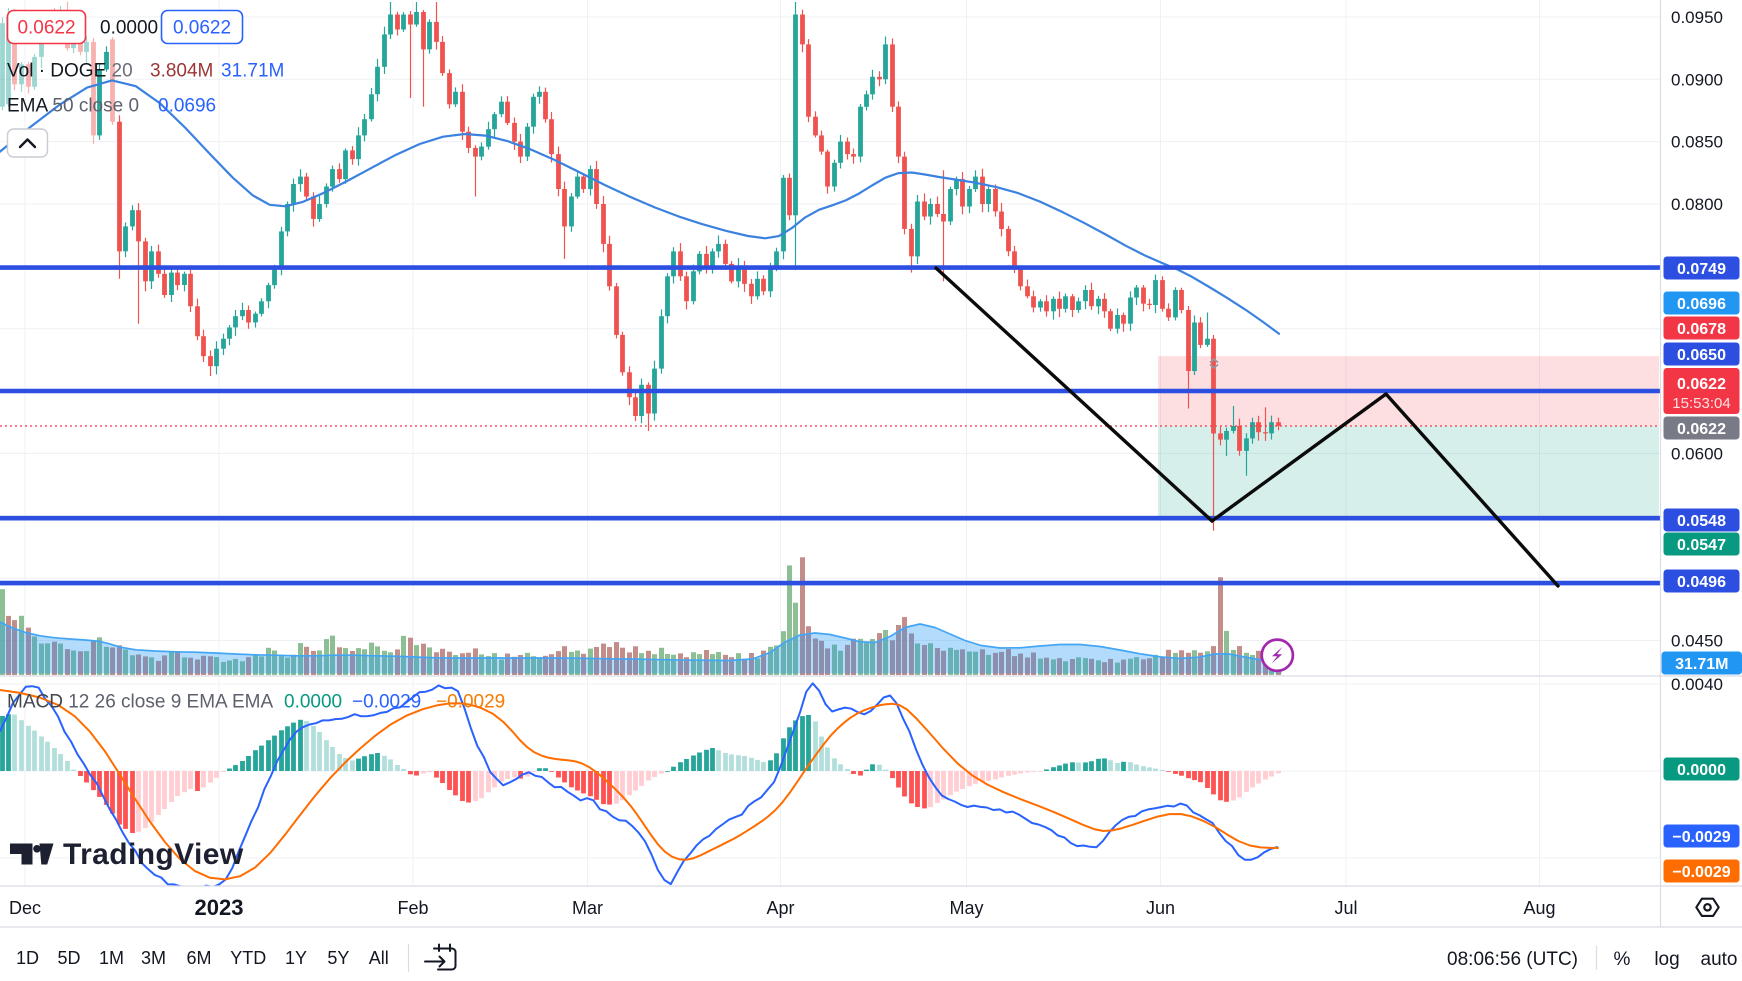 The width and height of the screenshot is (1742, 981). Describe the element at coordinates (1697, 453) in the screenshot. I see `svg-text: 0.0600` at that location.